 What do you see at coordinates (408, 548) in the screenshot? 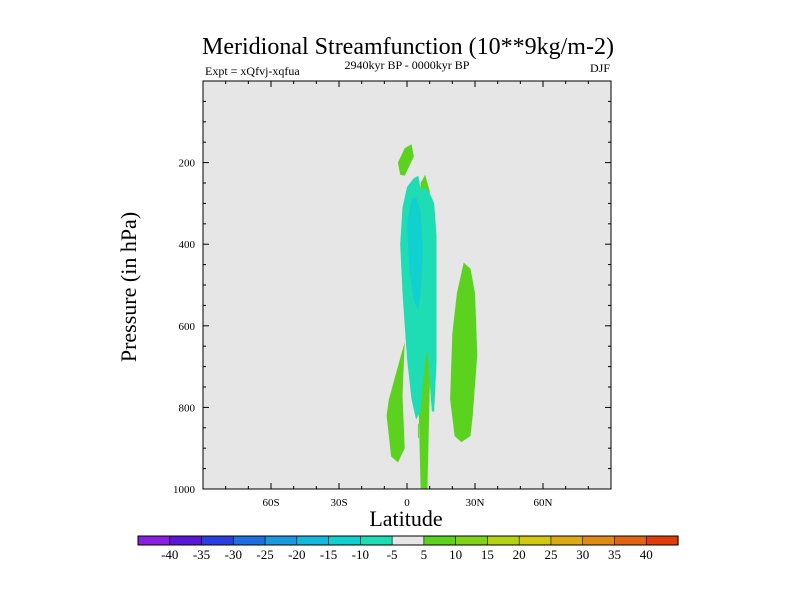
I see `colorbar: -40 -35 -30 -25 -20 -15 -10 -5 5 10 15 20 25 30 35 40` at bounding box center [408, 548].